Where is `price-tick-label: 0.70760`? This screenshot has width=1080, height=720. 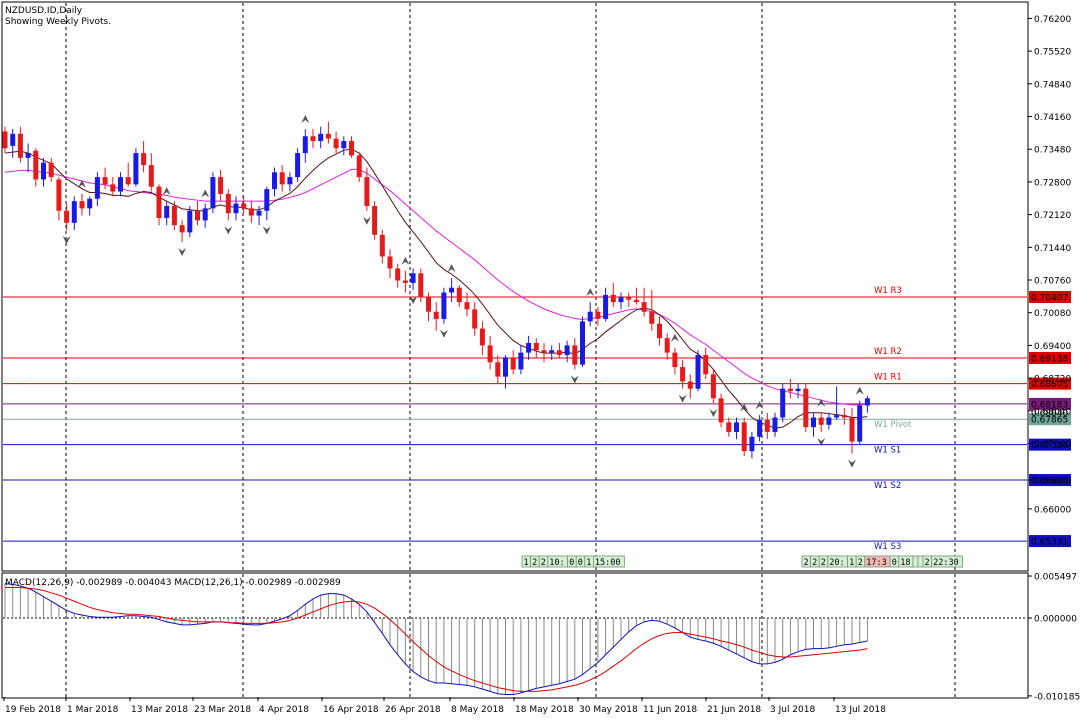 price-tick-label: 0.70760 is located at coordinates (1052, 282).